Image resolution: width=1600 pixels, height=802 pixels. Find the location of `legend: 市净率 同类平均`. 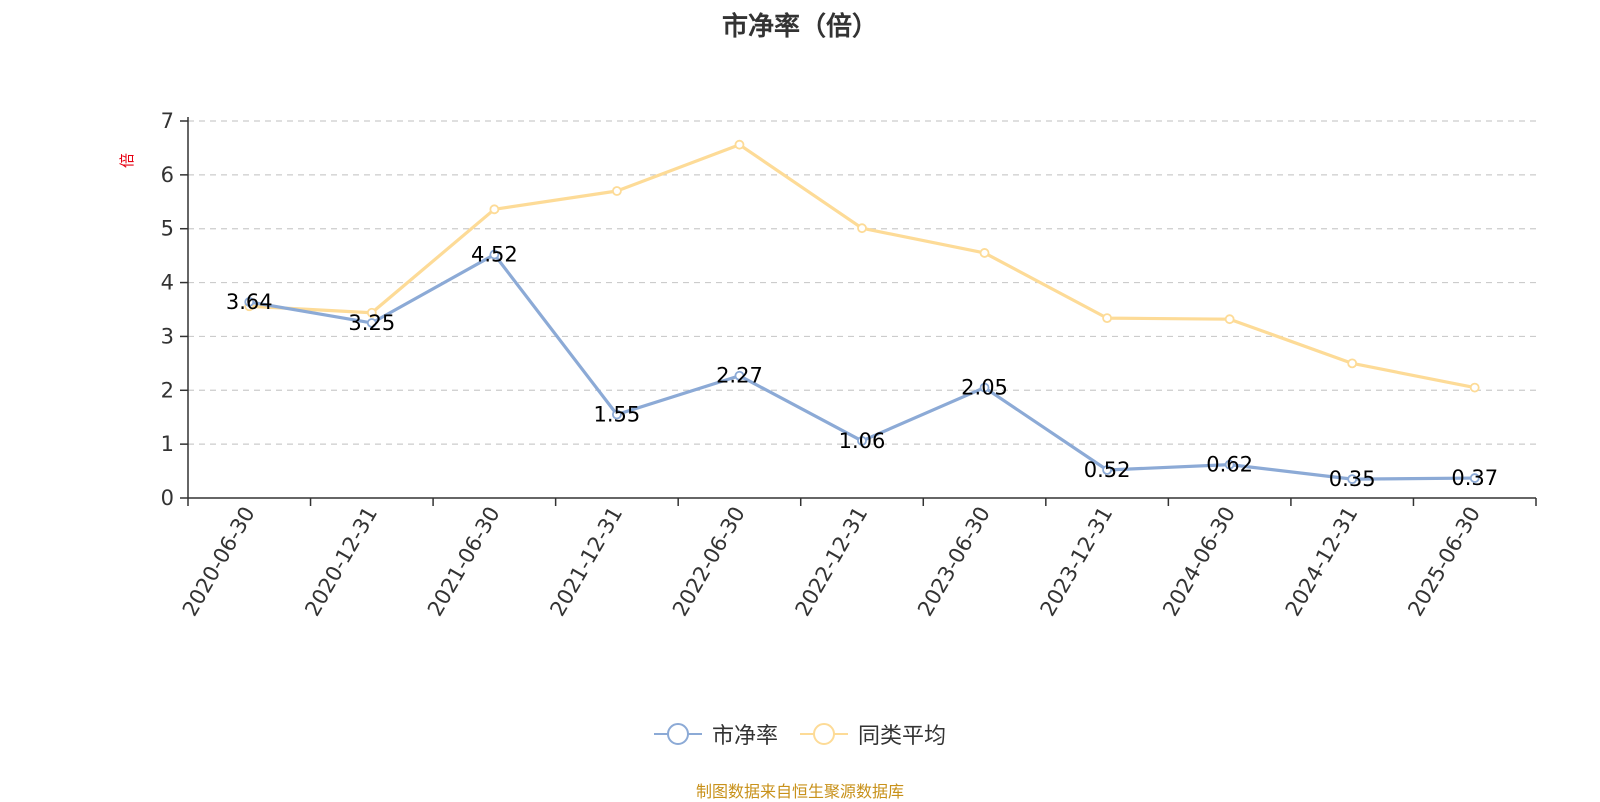

legend: 市净率 同类平均 is located at coordinates (800, 734).